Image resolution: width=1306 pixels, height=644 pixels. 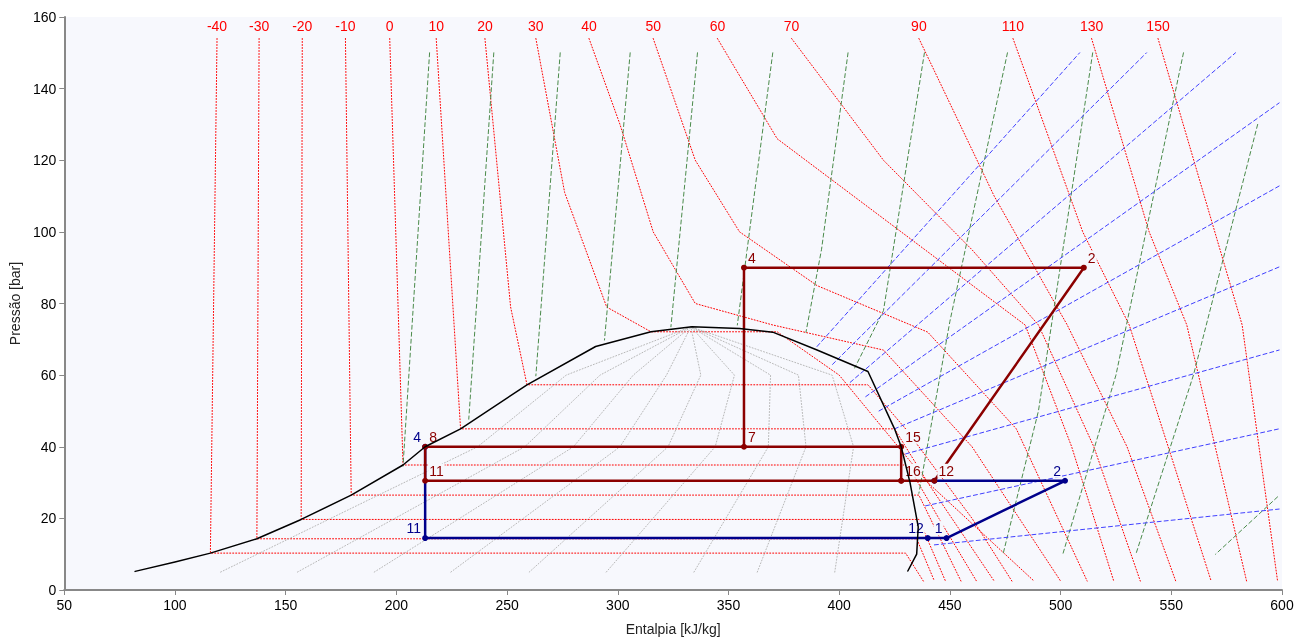 What do you see at coordinates (48, 303) in the screenshot?
I see `y-tick-label: 80` at bounding box center [48, 303].